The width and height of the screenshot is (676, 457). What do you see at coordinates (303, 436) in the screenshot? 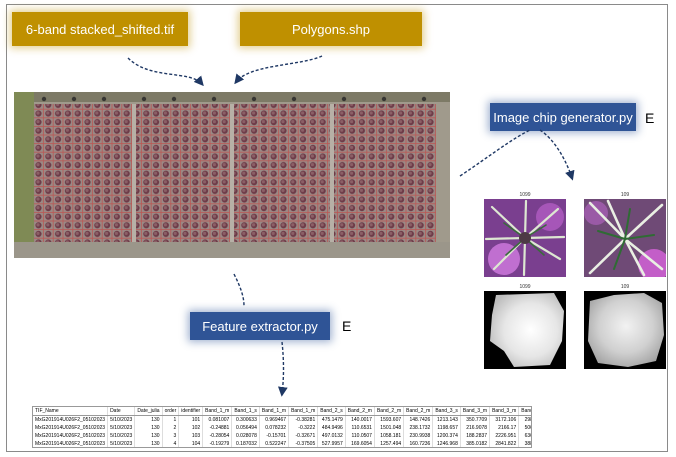
I see `table-cell: -0.32671` at bounding box center [303, 436].